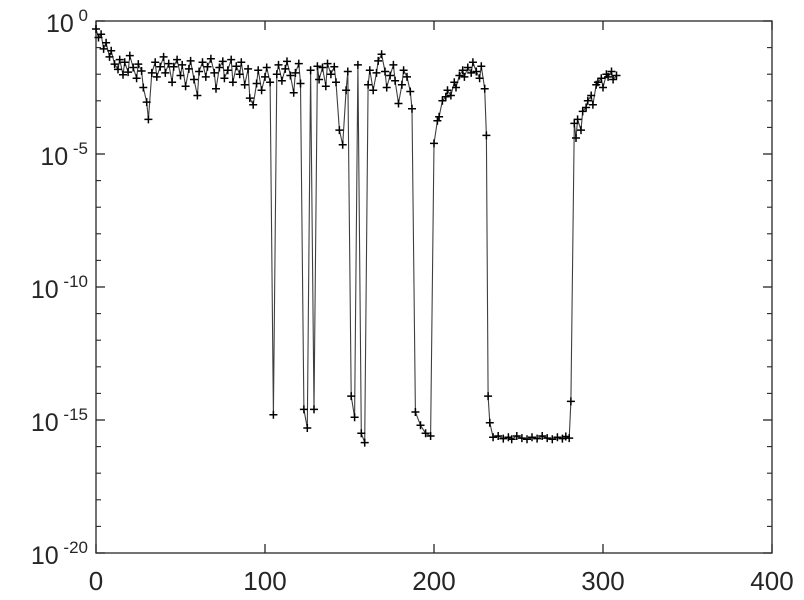 Image resolution: width=804 pixels, height=600 pixels. What do you see at coordinates (64, 155) in the screenshot?
I see `y-tick-label: 10 -5` at bounding box center [64, 155].